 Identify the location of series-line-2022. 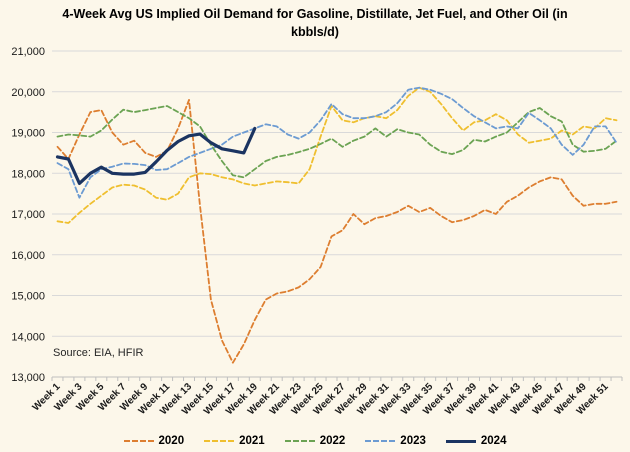
(337, 142).